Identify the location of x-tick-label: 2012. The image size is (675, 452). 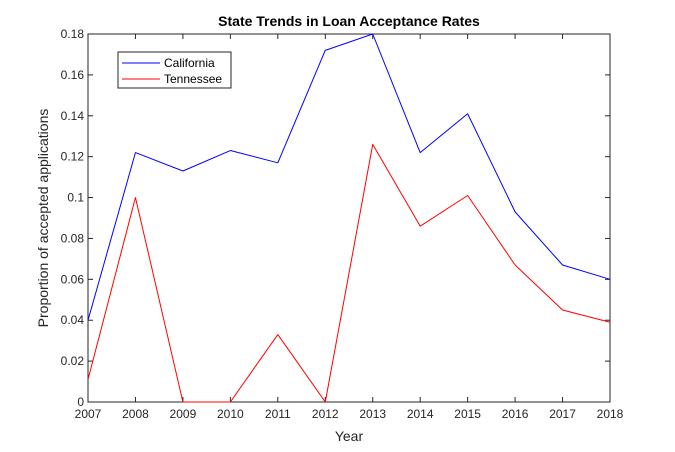
(325, 414).